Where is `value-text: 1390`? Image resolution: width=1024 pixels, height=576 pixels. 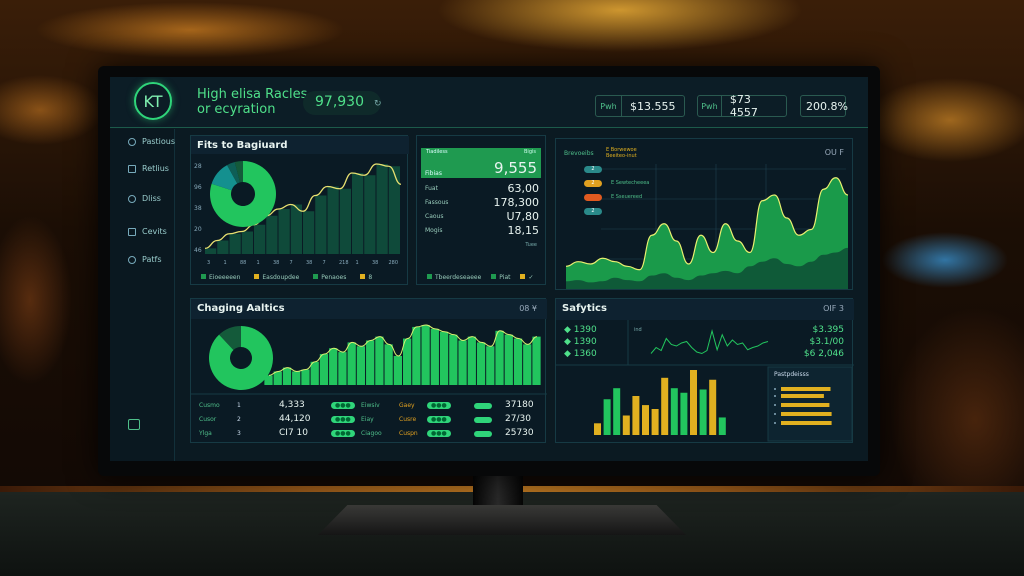 value-text: 1390 is located at coordinates (585, 342).